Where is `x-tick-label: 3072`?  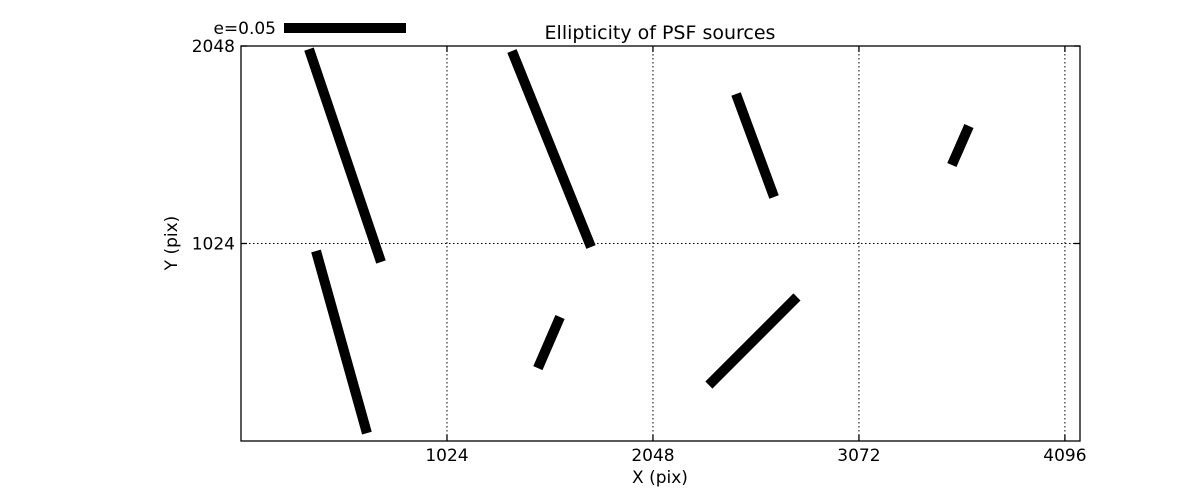 x-tick-label: 3072 is located at coordinates (858, 456).